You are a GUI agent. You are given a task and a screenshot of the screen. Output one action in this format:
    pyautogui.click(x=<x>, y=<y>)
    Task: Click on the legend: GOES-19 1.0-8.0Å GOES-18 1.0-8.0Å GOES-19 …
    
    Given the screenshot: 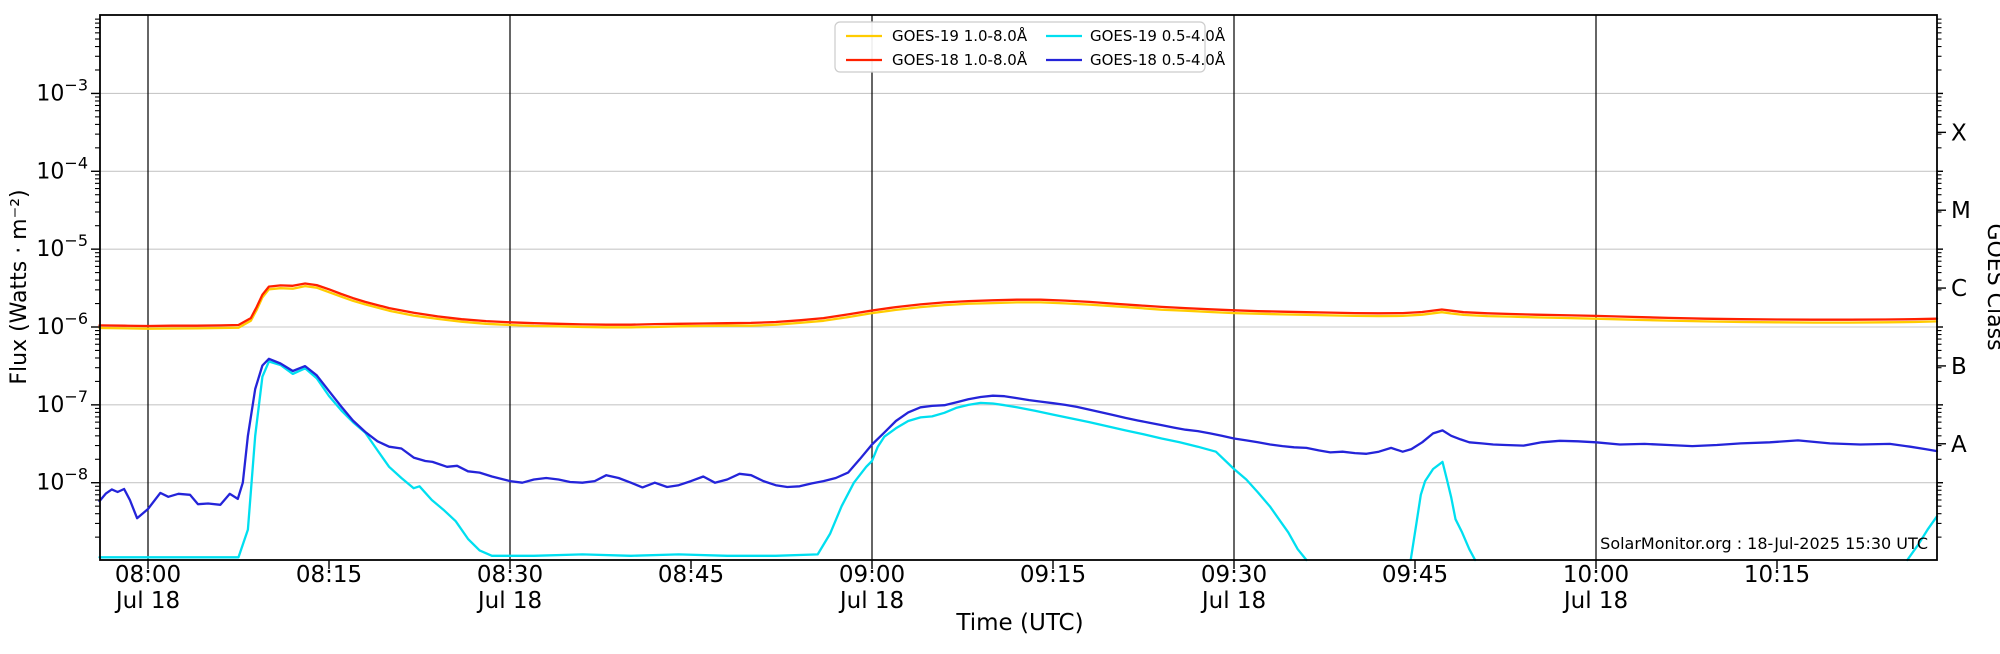 What is the action you would take?
    pyautogui.click(x=1030, y=47)
    